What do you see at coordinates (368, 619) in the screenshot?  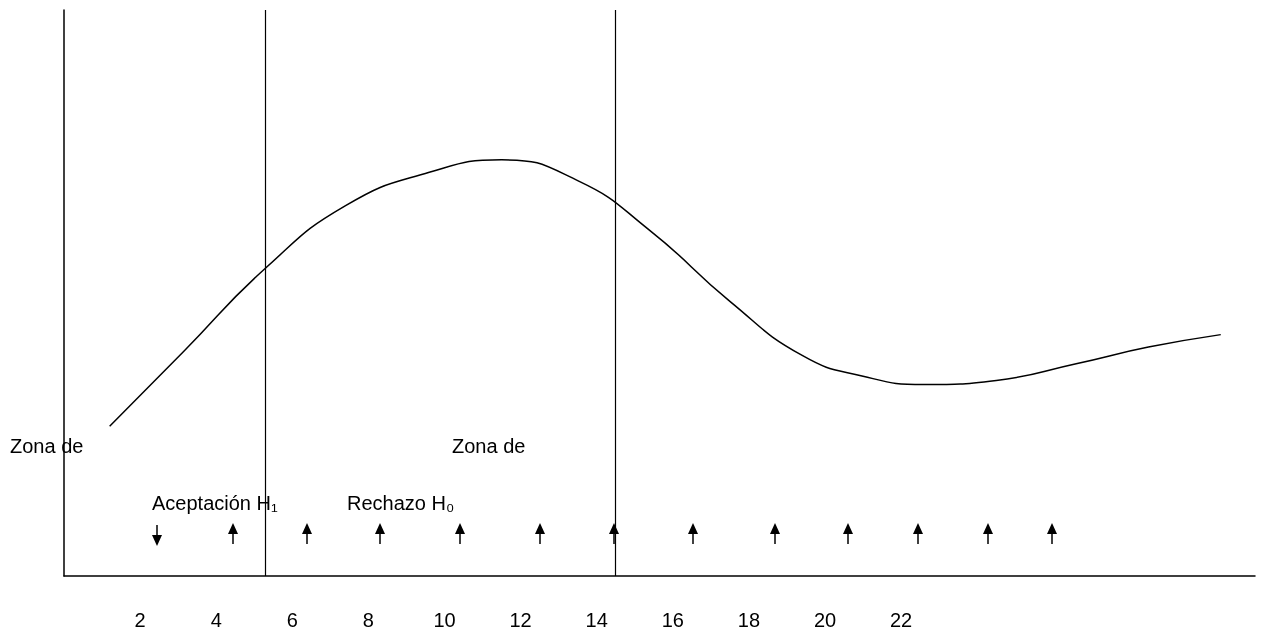 I see `x-tick-label: 8` at bounding box center [368, 619].